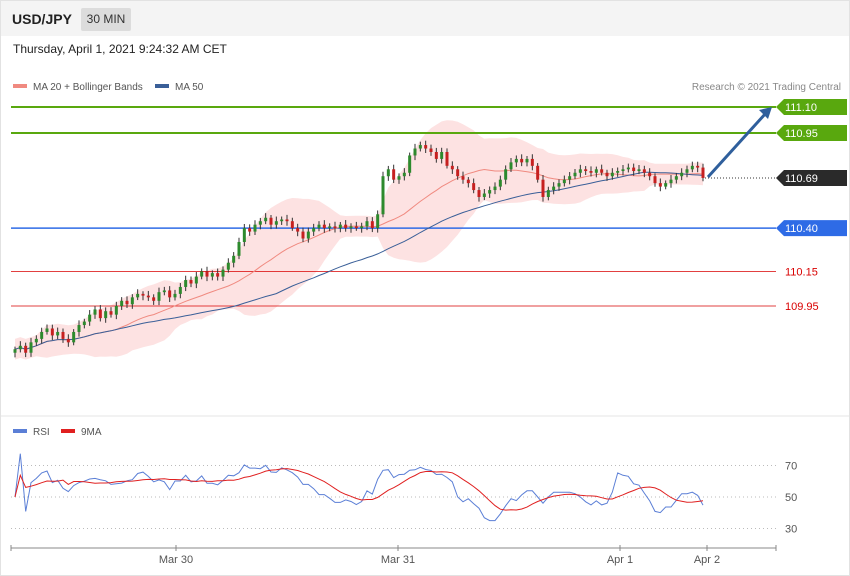 The image size is (850, 576). I want to click on target-arrow-head, so click(765, 113).